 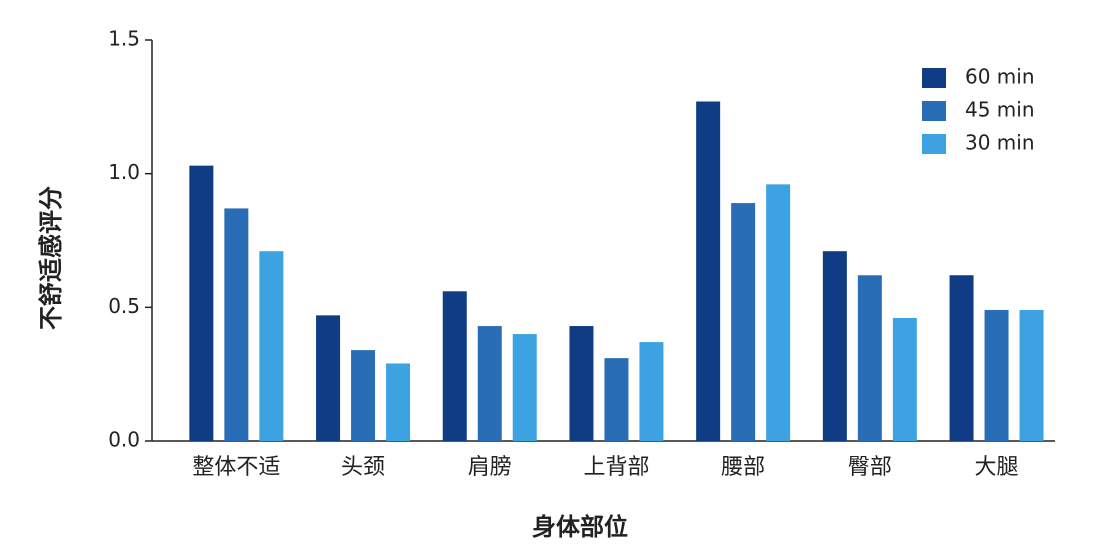 What do you see at coordinates (51, 258) in the screenshot?
I see `y-axis-title: 不舒适感评分` at bounding box center [51, 258].